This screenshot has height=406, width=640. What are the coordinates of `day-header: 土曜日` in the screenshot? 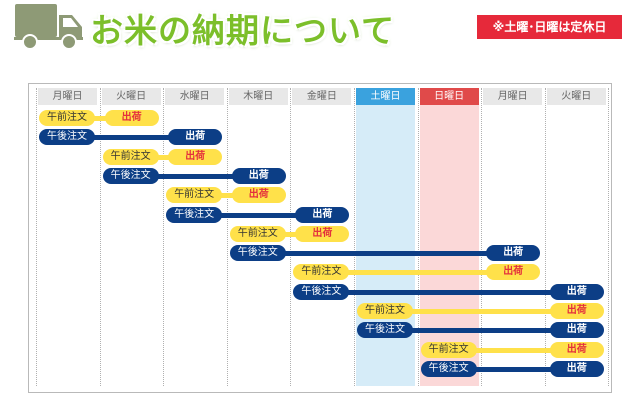 It's located at (385, 96).